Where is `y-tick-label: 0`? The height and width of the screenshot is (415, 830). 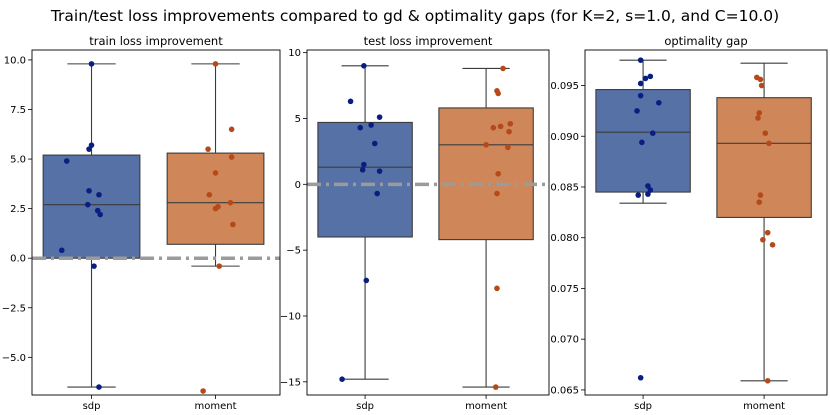
y-tick-label: 0 is located at coordinates (298, 185).